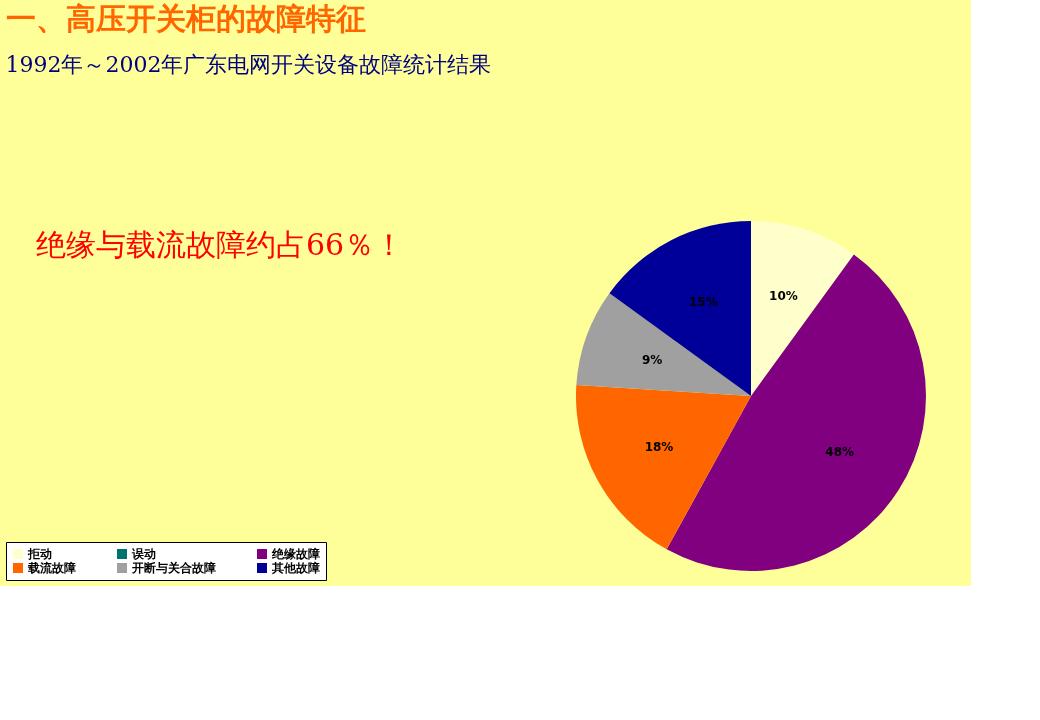  What do you see at coordinates (173, 568) in the screenshot?
I see `legend-label: 开断与关合故障` at bounding box center [173, 568].